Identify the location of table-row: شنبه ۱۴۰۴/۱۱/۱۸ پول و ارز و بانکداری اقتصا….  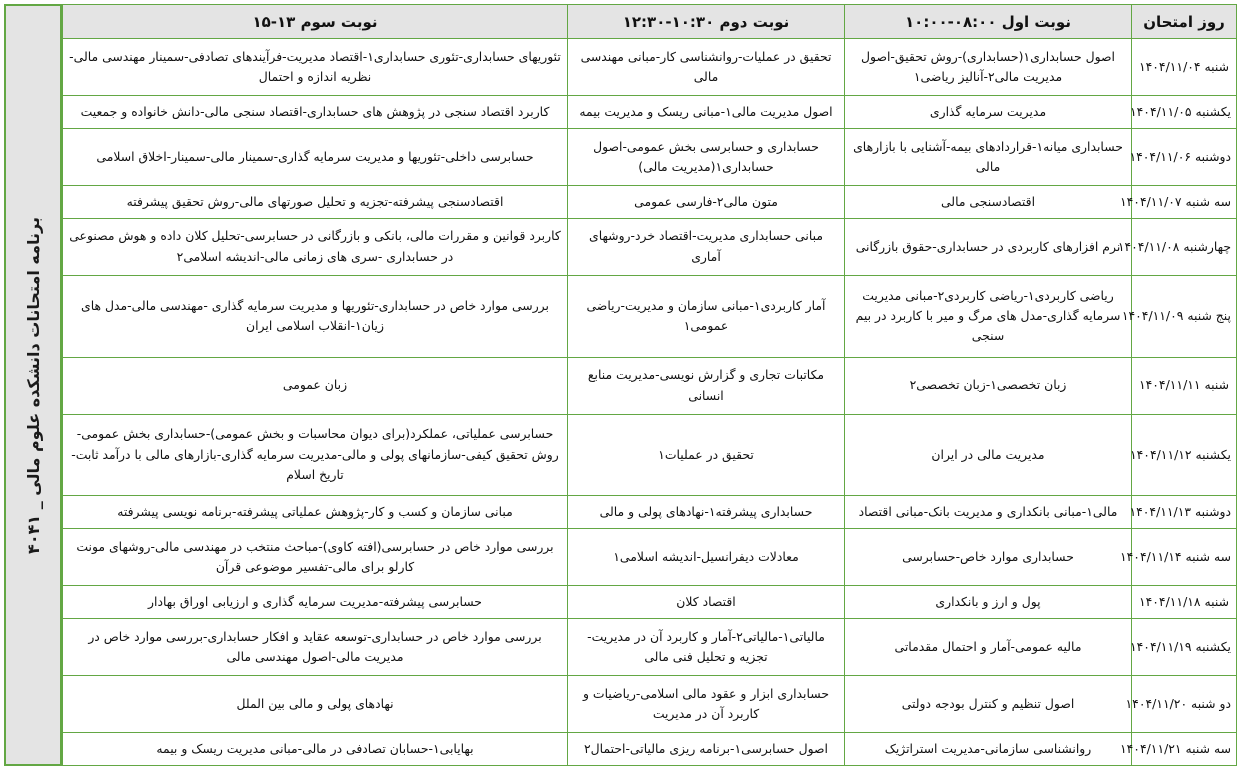
(649, 602).